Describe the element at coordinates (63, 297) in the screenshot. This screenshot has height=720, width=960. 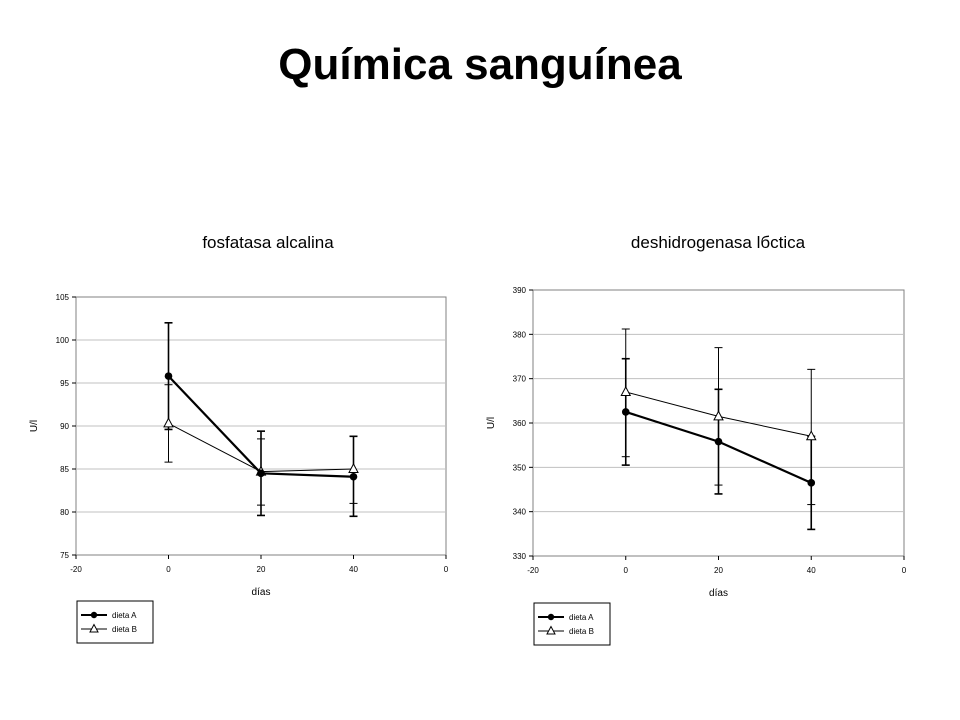
I see `y-tick-label: 105` at that location.